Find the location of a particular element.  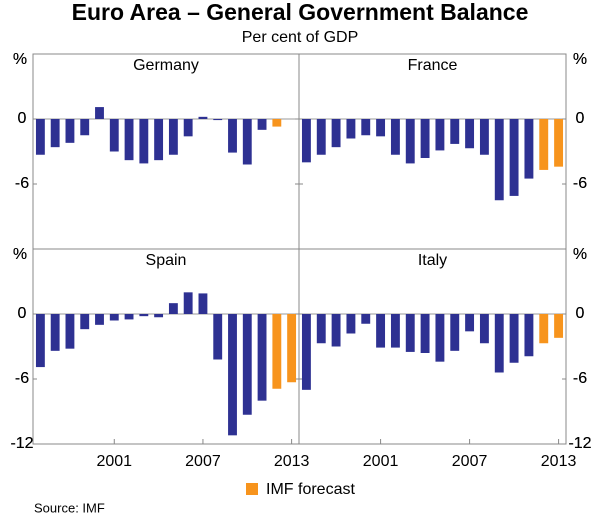

x-tick-label: 2001 is located at coordinates (114, 461).